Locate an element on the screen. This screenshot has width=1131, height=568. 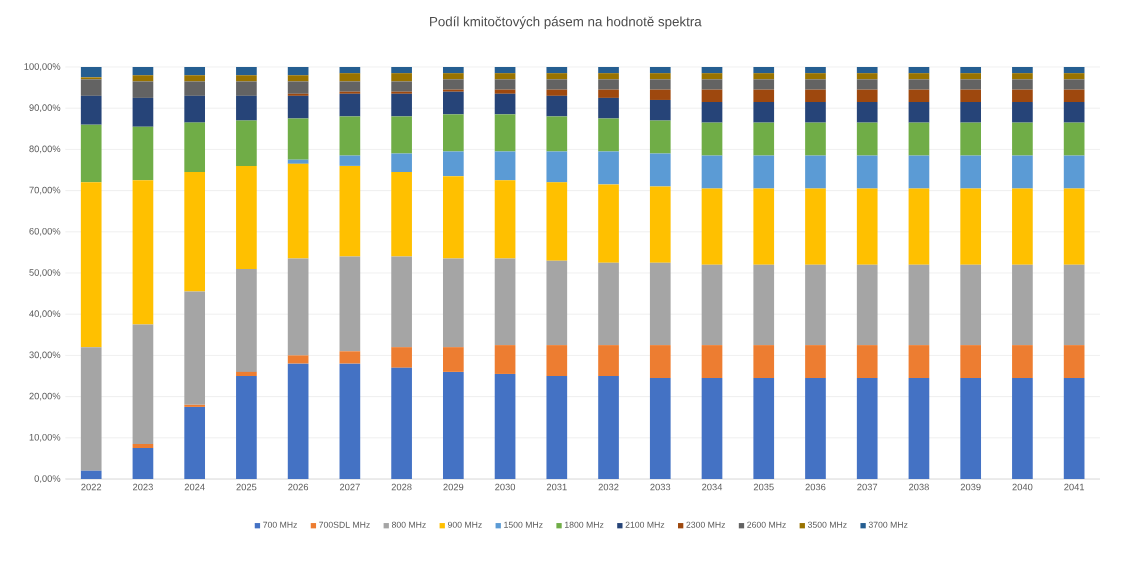
legend-label: 700 MHz is located at coordinates (280, 524).